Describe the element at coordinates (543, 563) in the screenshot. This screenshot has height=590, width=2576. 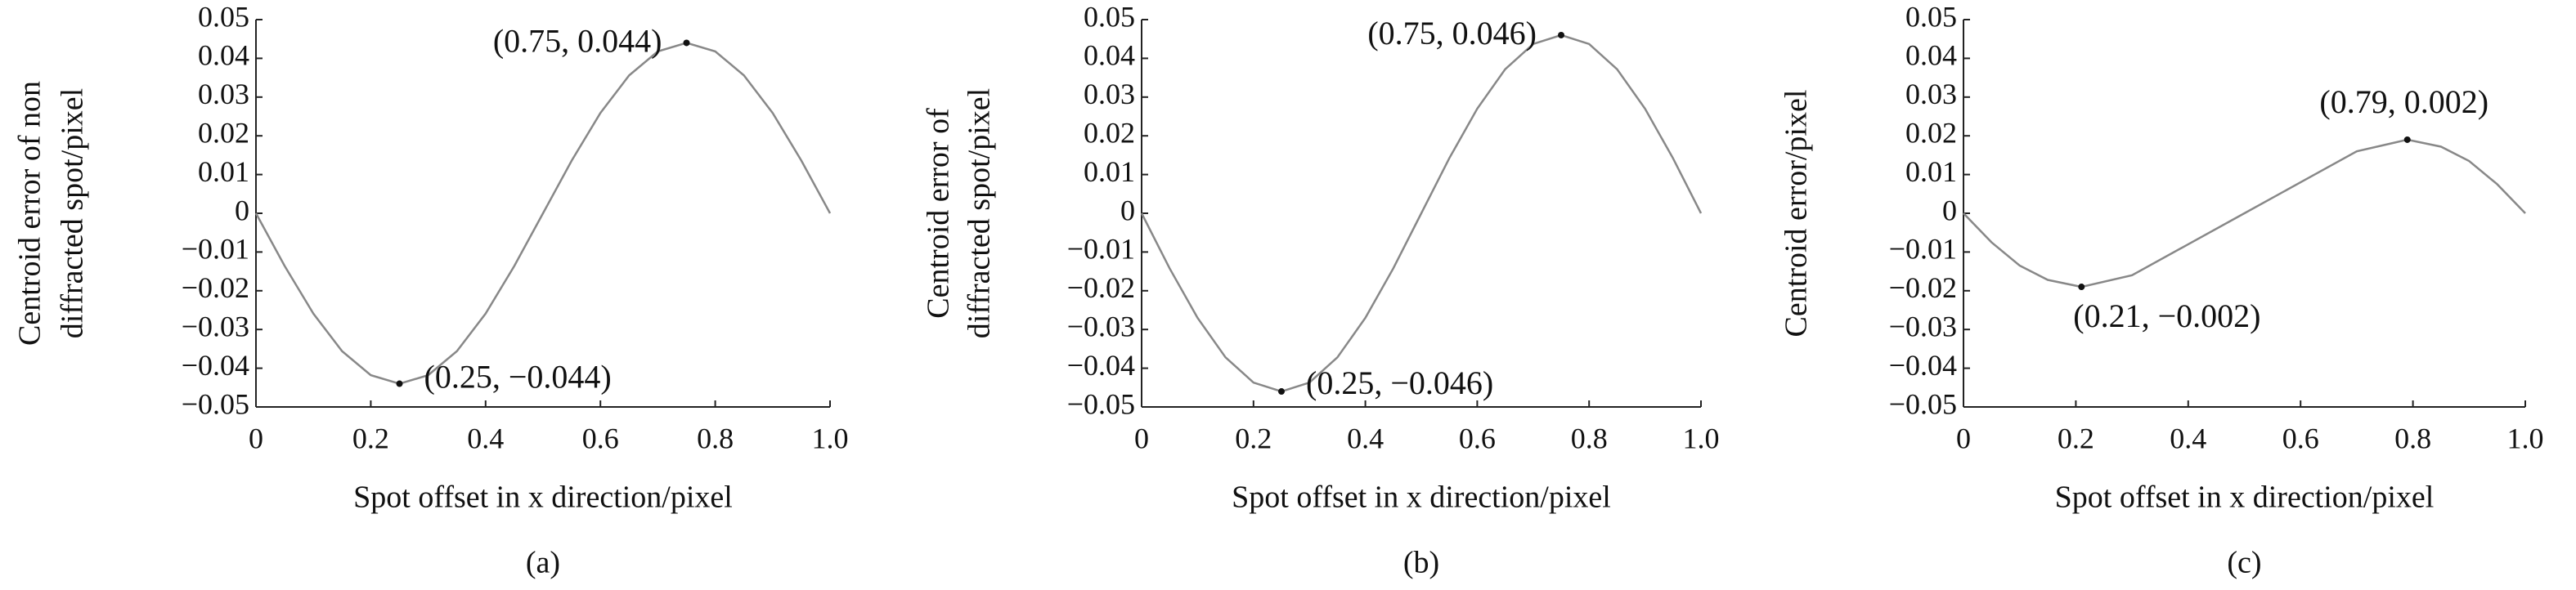
I see `caption: (a)` at that location.